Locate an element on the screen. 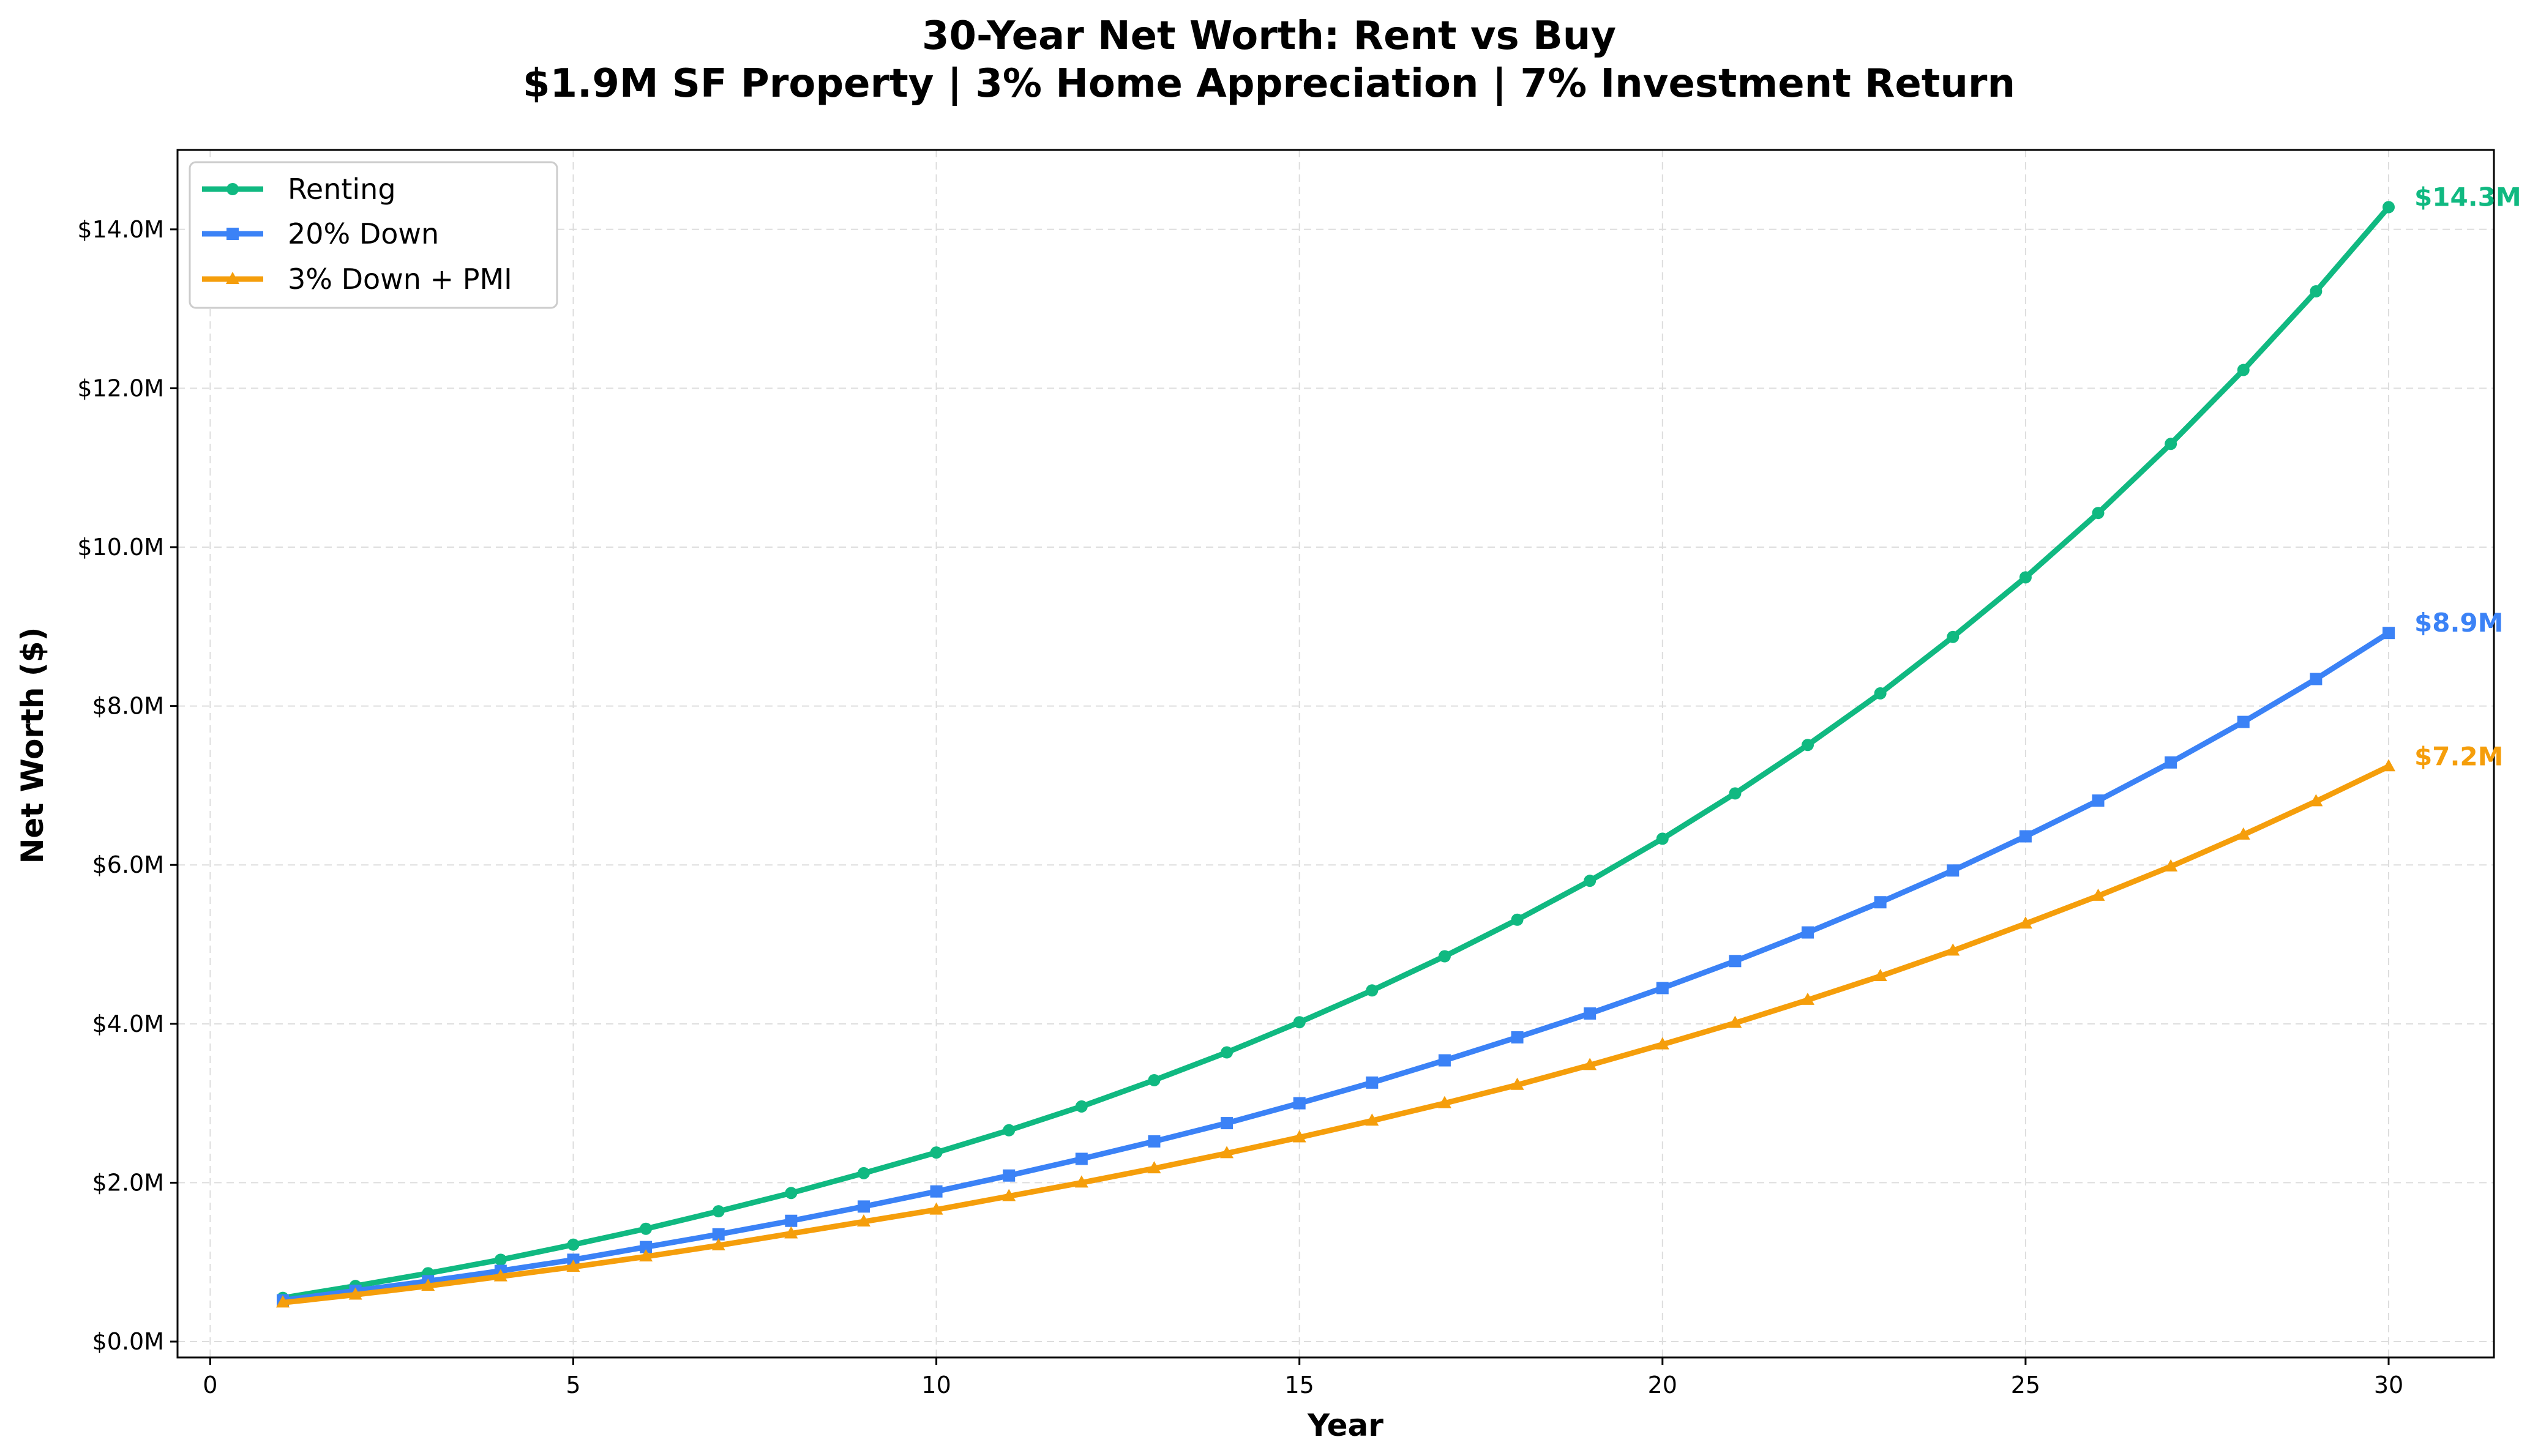 The image size is (2538, 1456). x-tick-label: 20 is located at coordinates (1662, 1385).